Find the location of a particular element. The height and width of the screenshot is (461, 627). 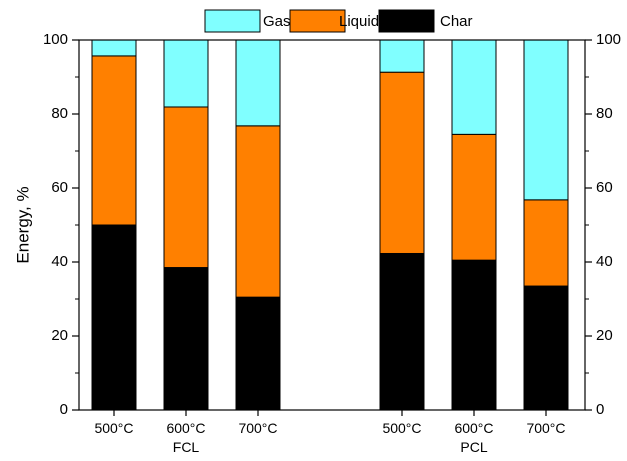

y-tick-label-left: 20 is located at coordinates (59, 335).